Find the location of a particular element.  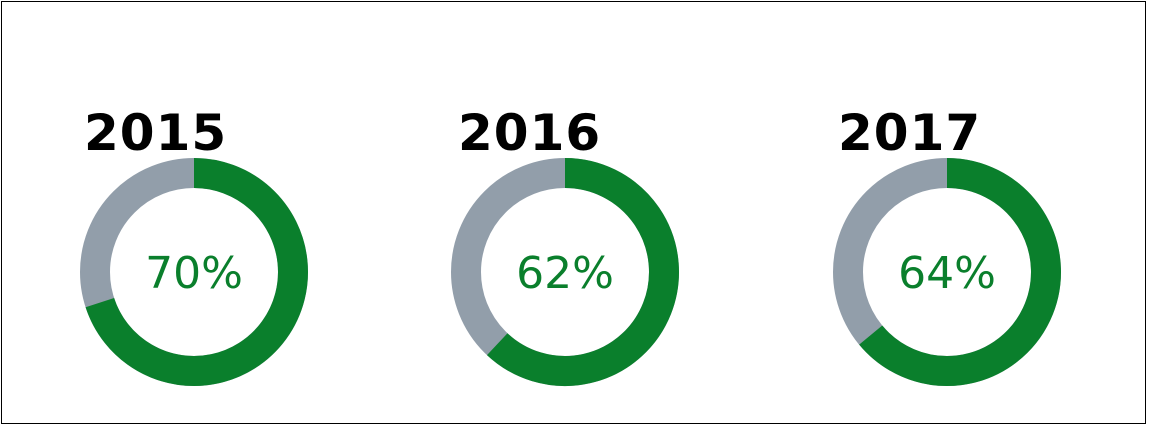

donut-value-arc-2016 is located at coordinates (582, 272).